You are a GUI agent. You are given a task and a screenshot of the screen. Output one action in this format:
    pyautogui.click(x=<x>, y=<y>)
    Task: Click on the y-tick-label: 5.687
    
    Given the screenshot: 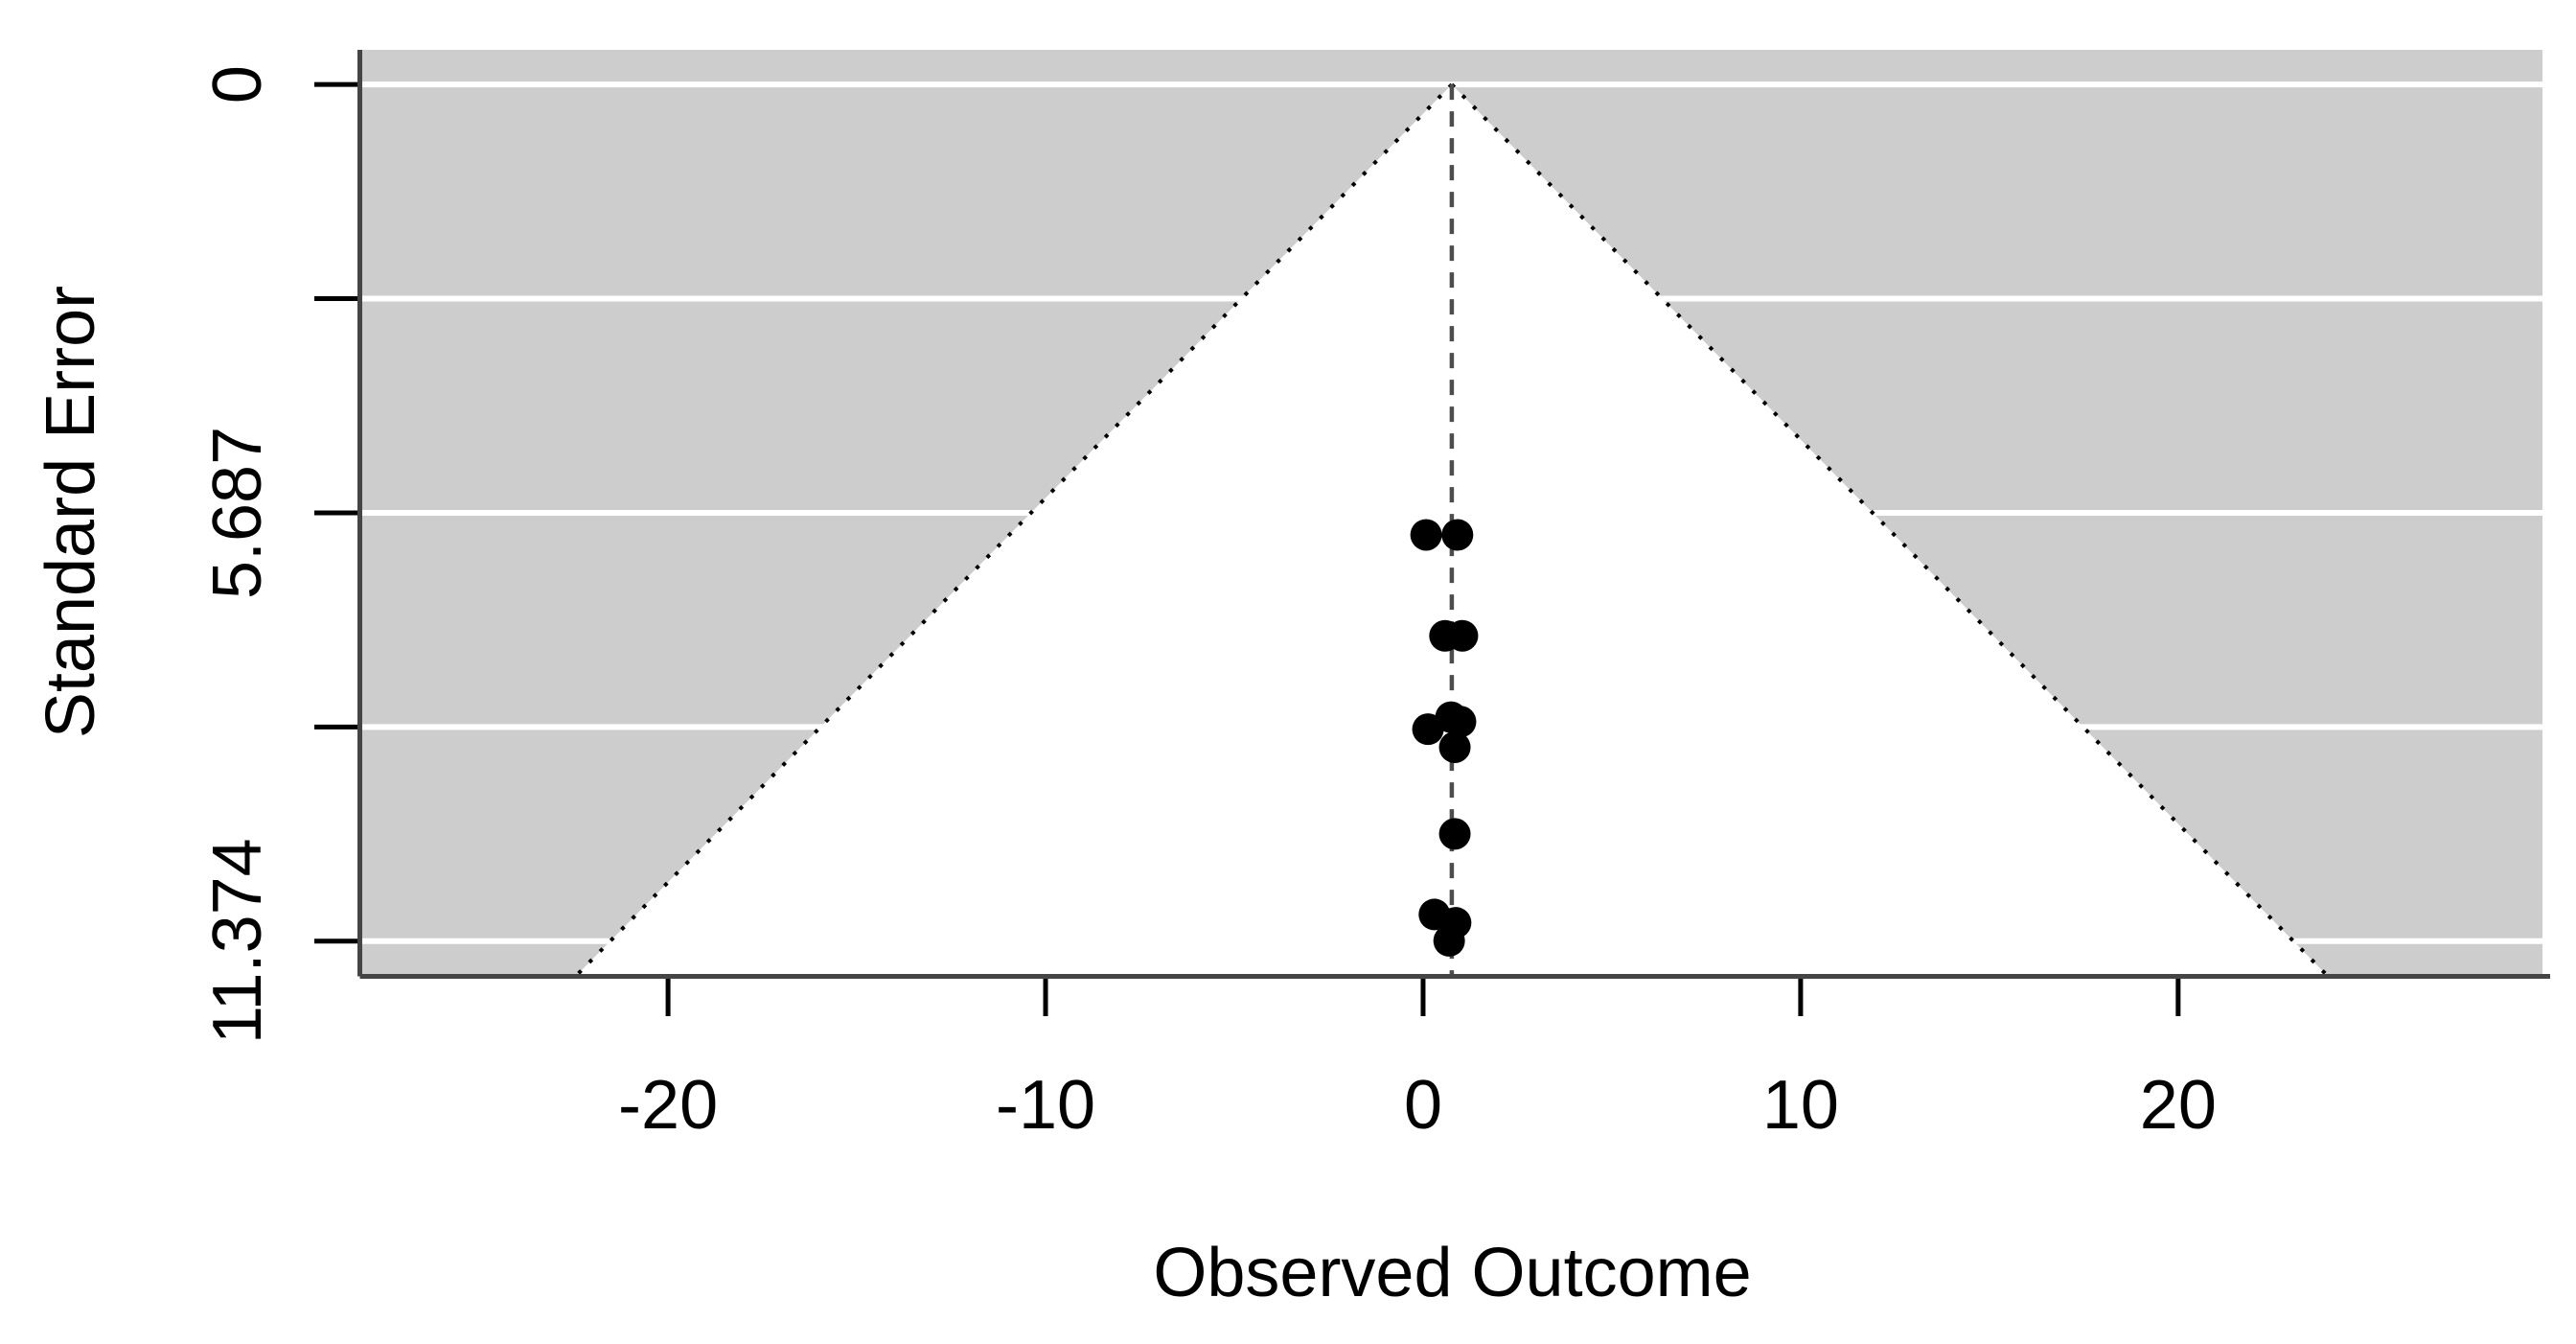 What is the action you would take?
    pyautogui.click(x=237, y=513)
    